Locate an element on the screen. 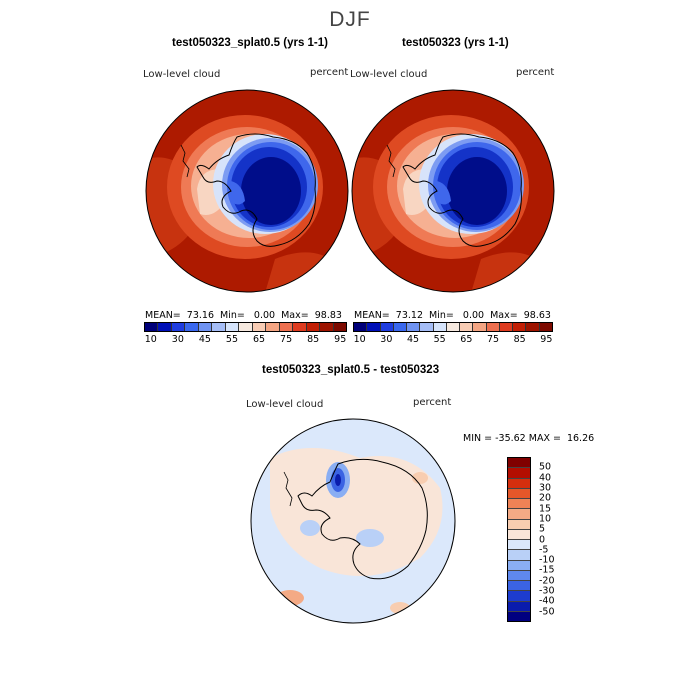  colorbar-tick-label: 0 is located at coordinates (542, 539).